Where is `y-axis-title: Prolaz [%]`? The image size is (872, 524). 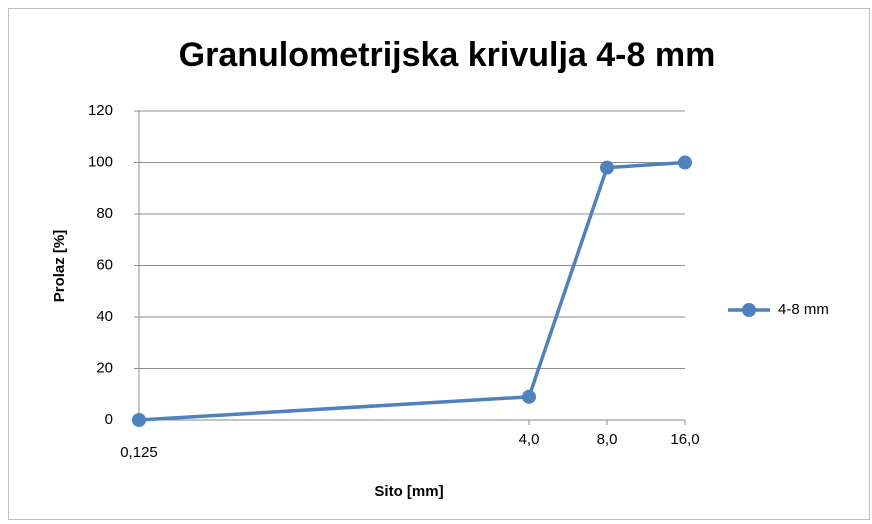 y-axis-title: Prolaz [%] is located at coordinates (59, 266).